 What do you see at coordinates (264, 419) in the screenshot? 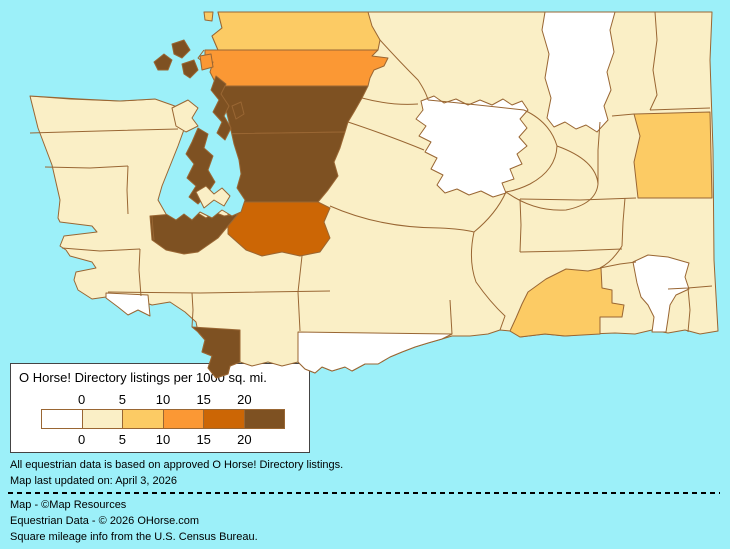
I see `legend-swatch-20+` at bounding box center [264, 419].